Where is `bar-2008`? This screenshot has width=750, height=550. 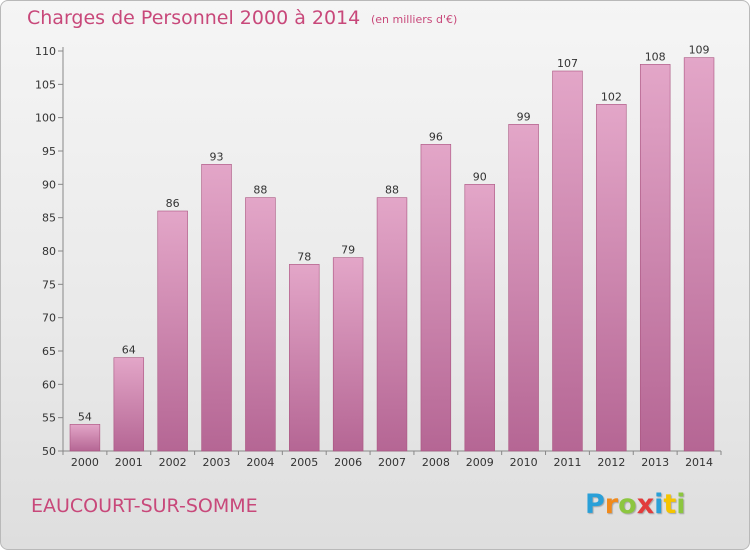
bar-2008 is located at coordinates (436, 298).